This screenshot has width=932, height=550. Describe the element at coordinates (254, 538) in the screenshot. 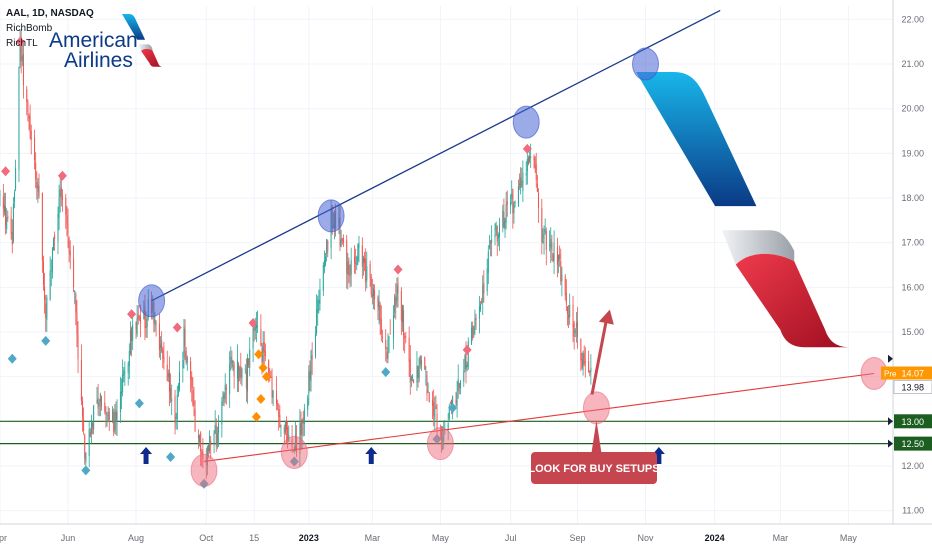

I see `x-tick-label: 15` at that location.